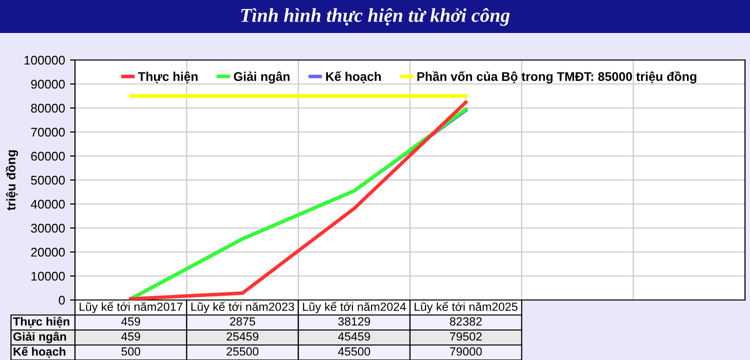  What do you see at coordinates (466, 321) in the screenshot?
I see `data-label: 82382` at bounding box center [466, 321].